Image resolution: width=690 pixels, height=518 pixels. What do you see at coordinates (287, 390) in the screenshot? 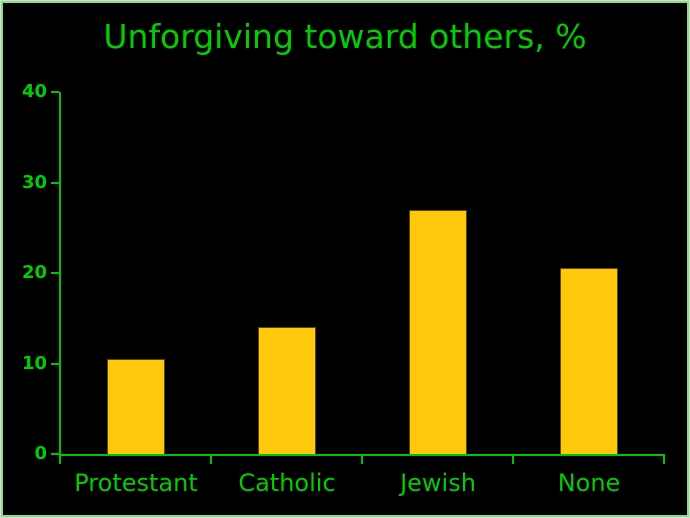
I see `bar-catholic` at bounding box center [287, 390].